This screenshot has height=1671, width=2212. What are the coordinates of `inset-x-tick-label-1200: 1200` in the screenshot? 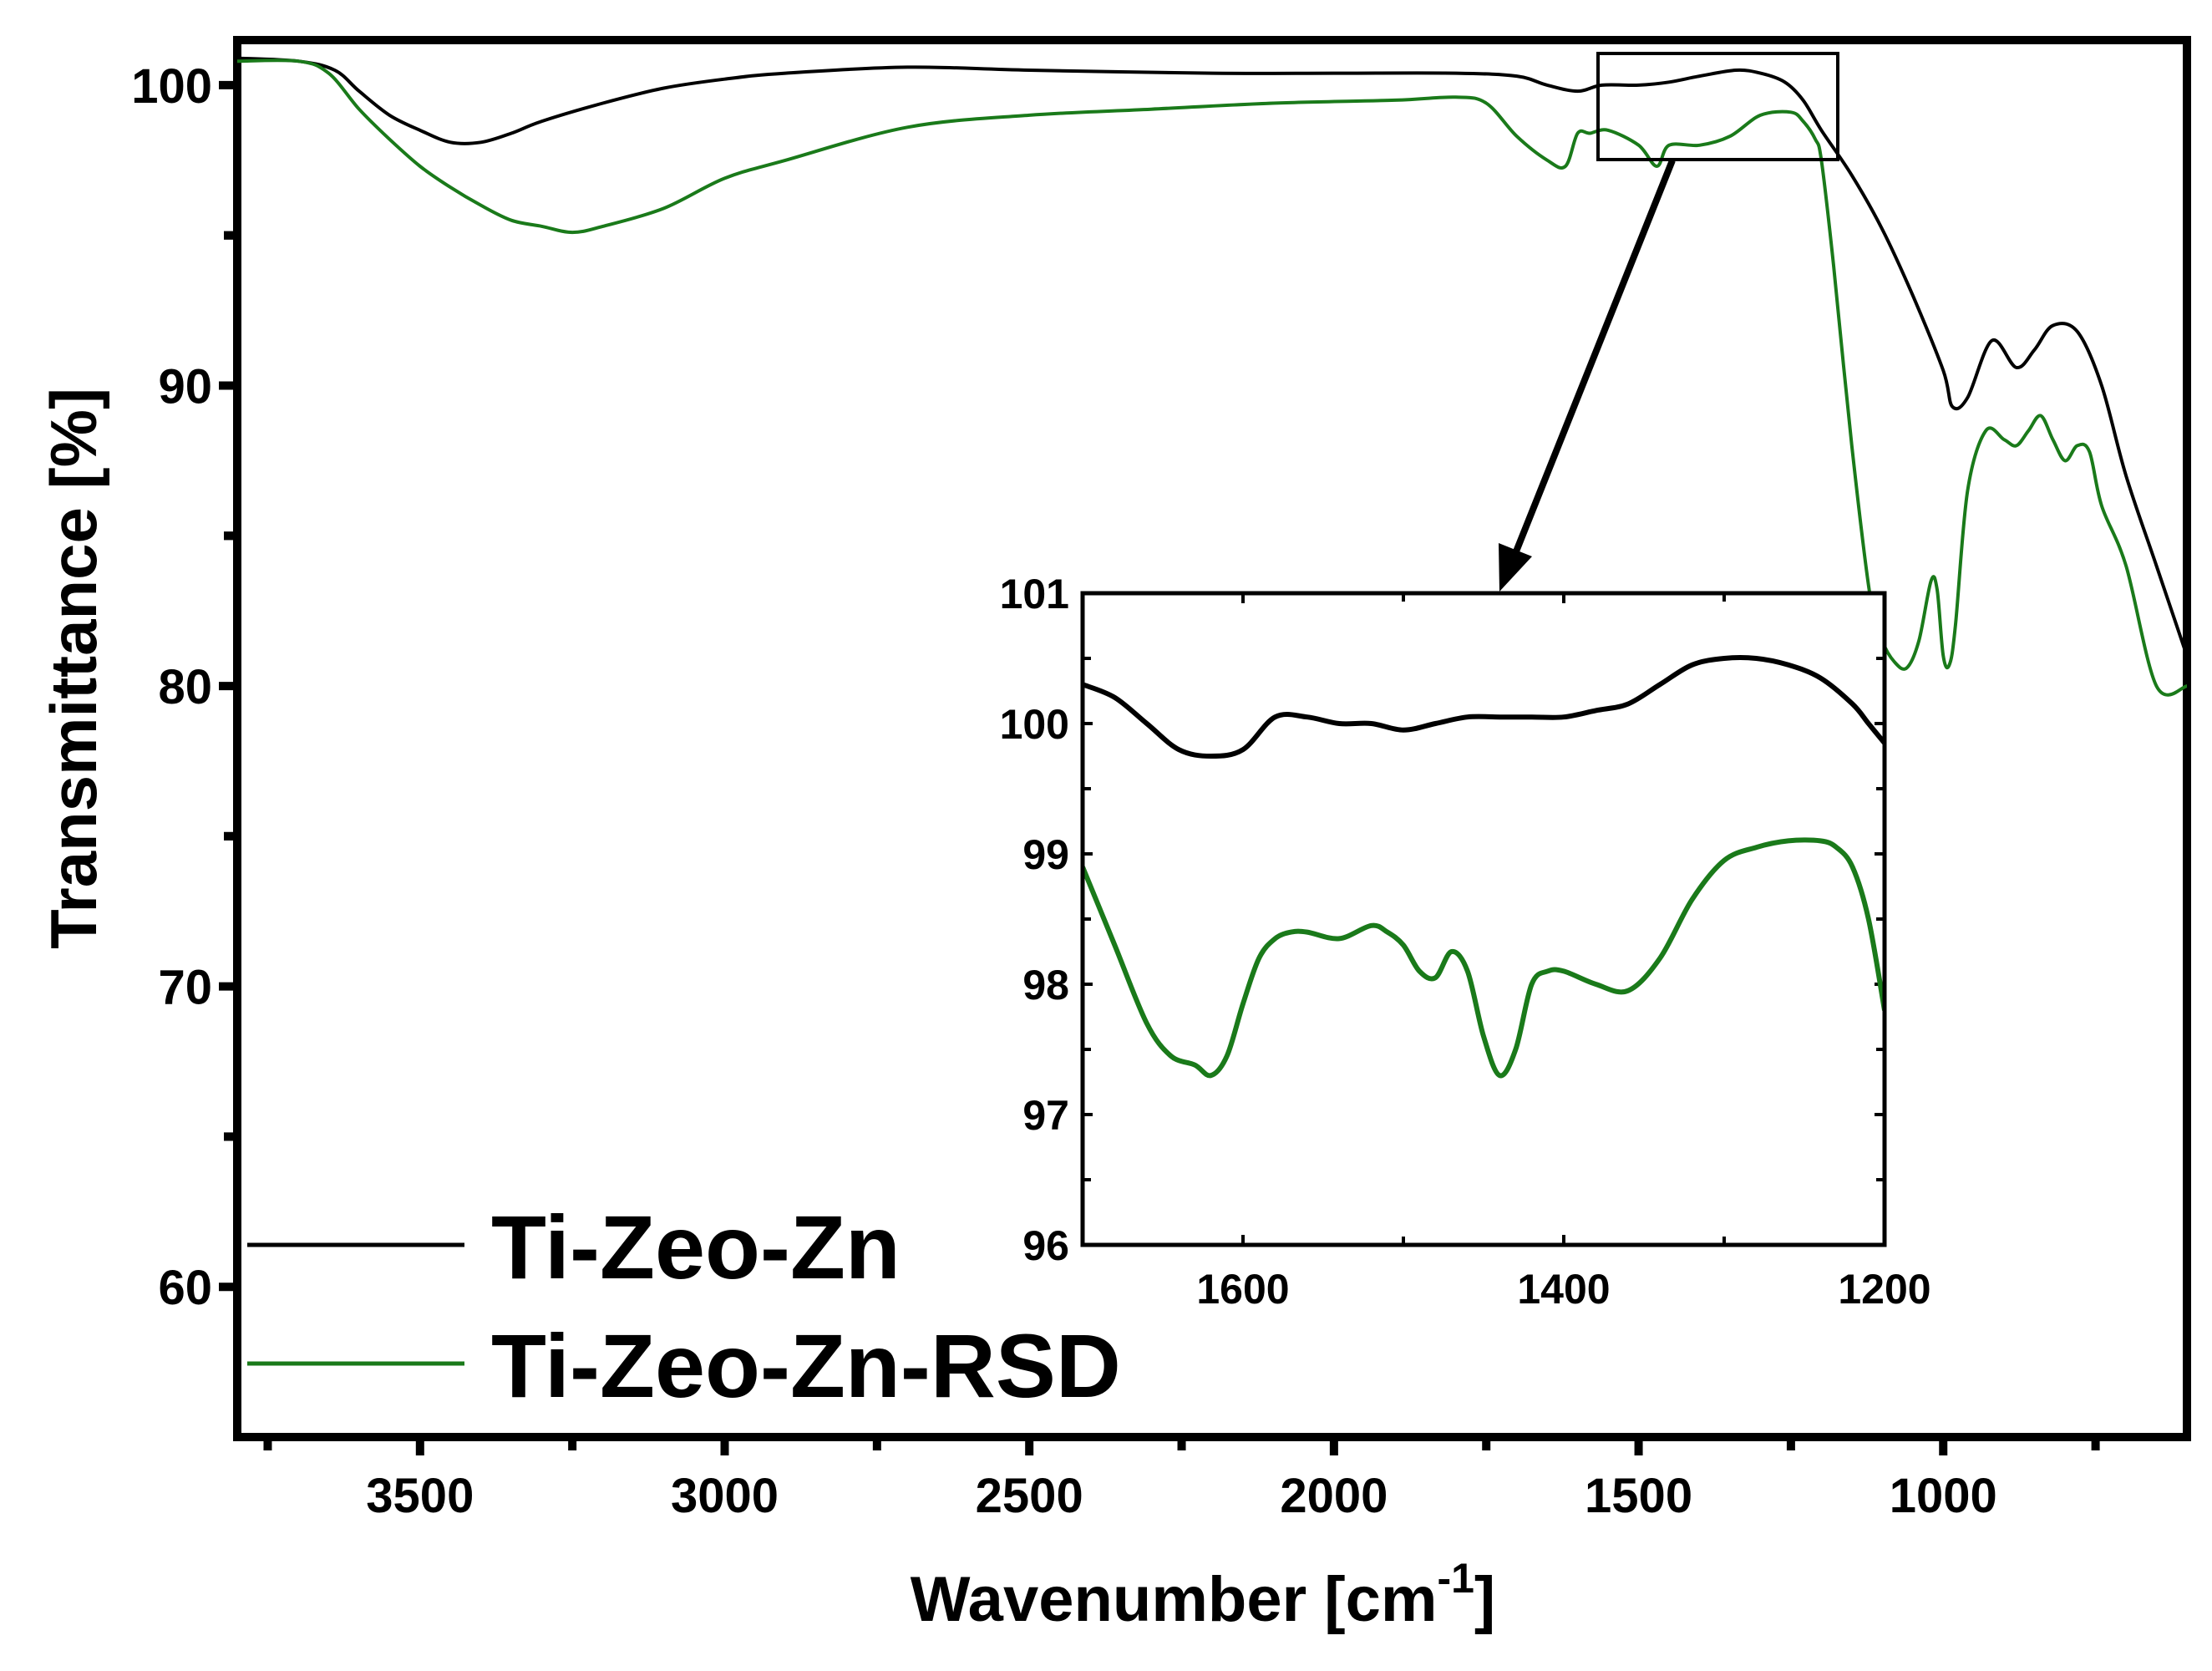 It's located at (1884, 1289).